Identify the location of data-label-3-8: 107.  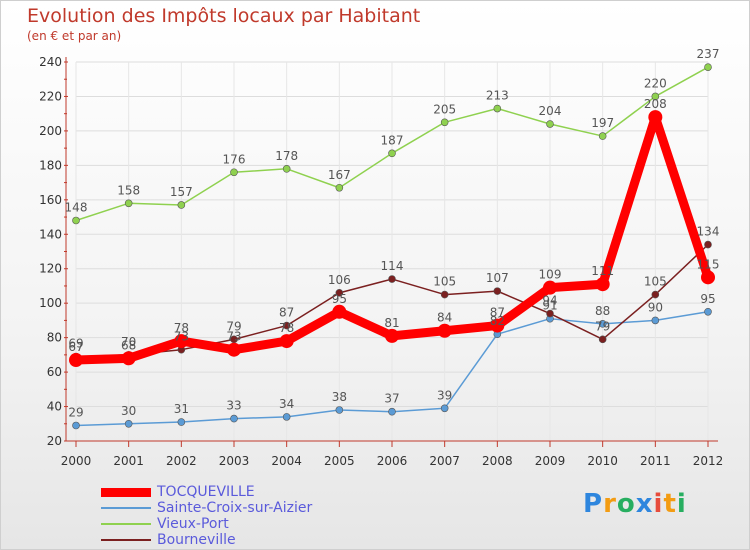
(497, 278).